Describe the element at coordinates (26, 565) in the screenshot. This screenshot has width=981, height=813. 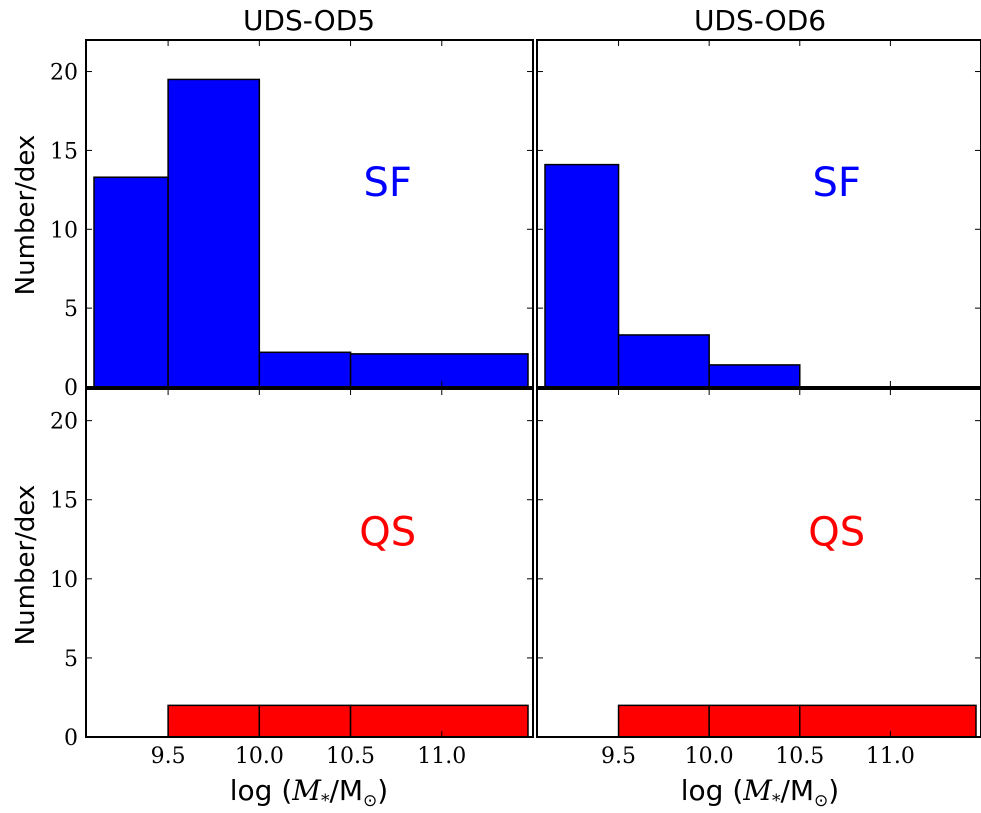
I see `y-axis-label-bottom: Number/dex` at that location.